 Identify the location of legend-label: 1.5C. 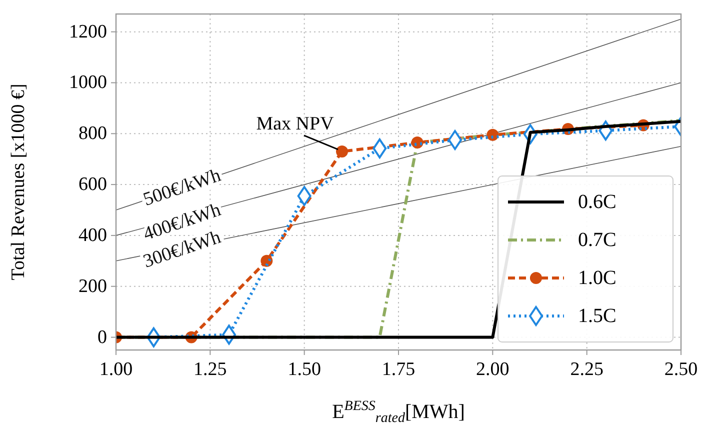
(597, 316).